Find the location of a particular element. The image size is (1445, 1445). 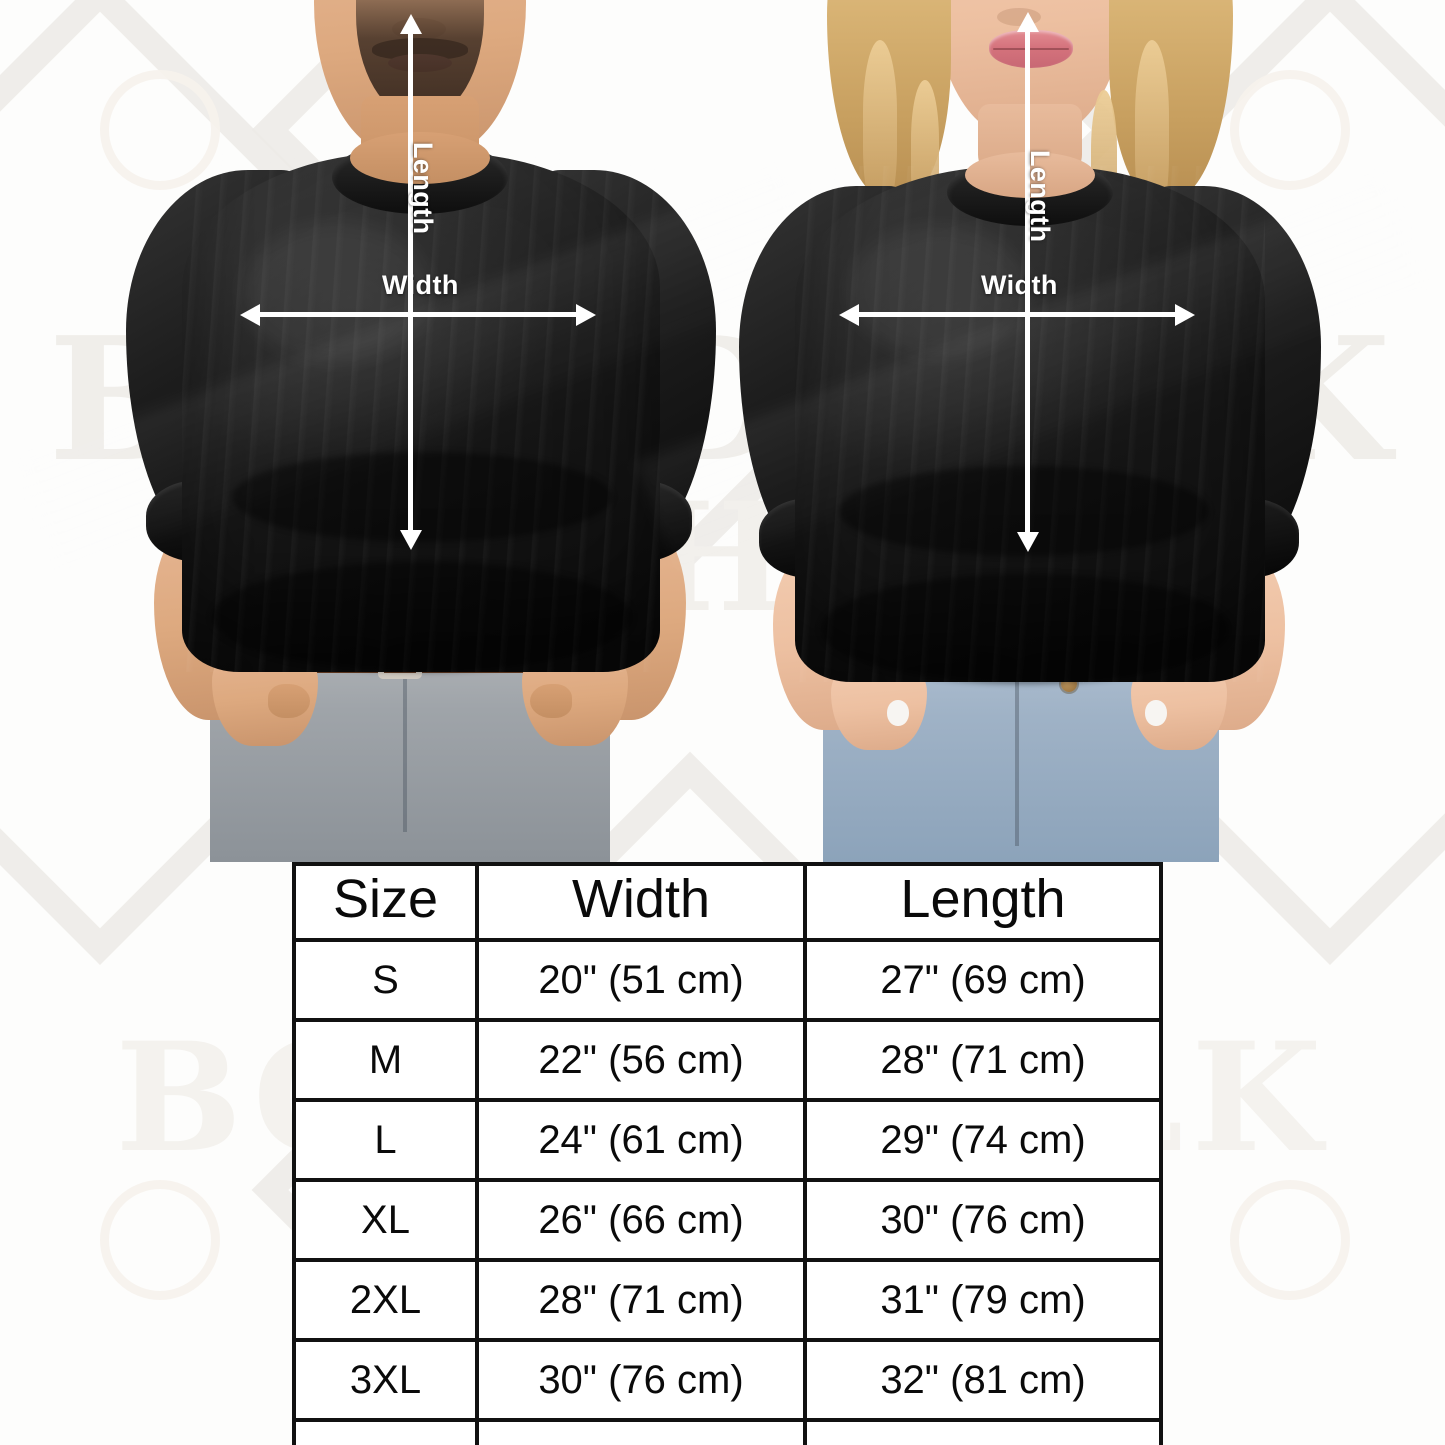

table-row: S 20" (51 cm) 27" (69 cm) is located at coordinates (727, 980).